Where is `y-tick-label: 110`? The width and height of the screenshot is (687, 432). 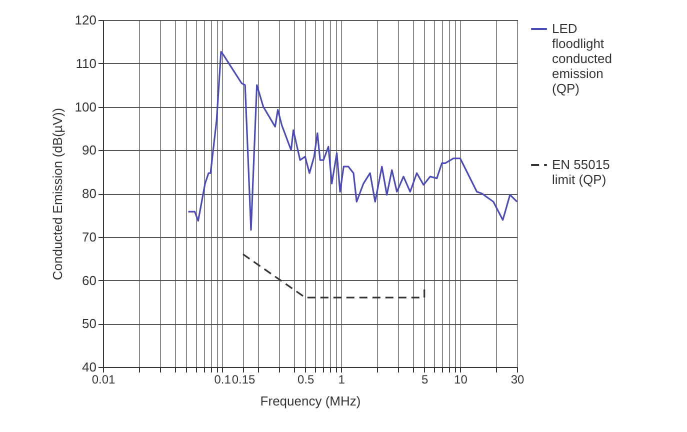
y-tick-label: 110 is located at coordinates (86, 63).